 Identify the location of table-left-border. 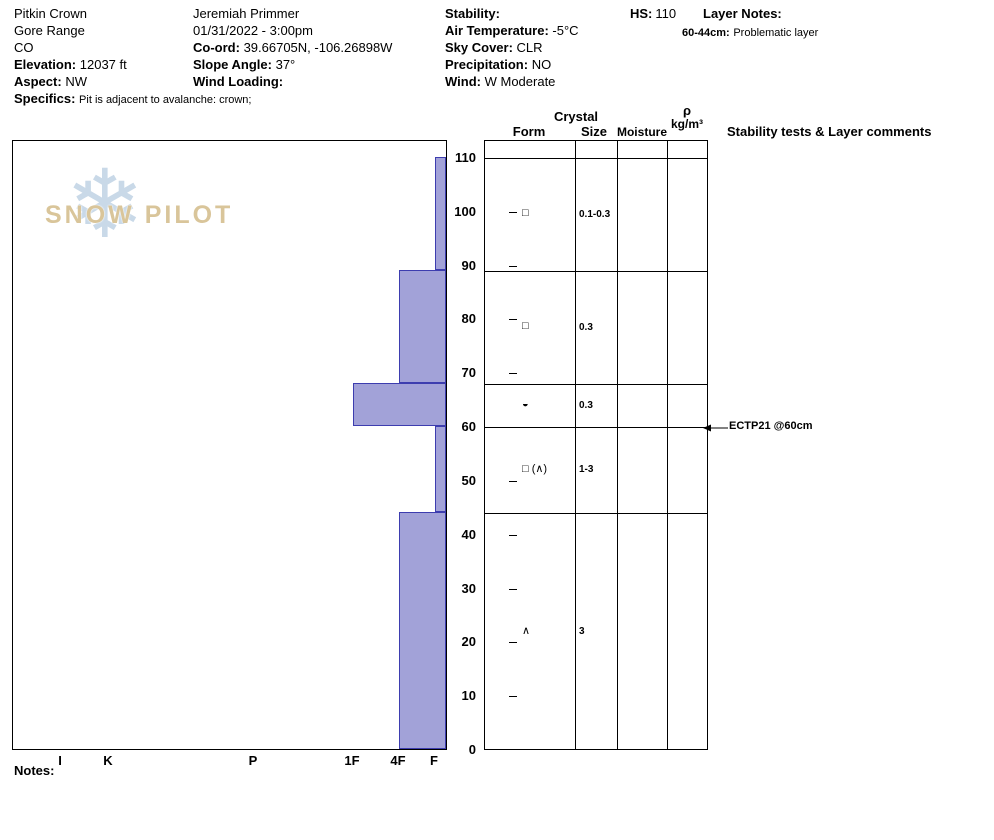
(484, 445).